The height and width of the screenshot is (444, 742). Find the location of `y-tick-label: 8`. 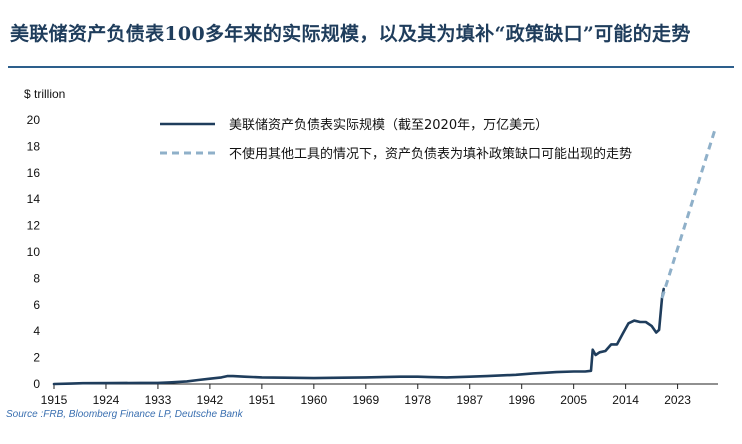

y-tick-label: 8 is located at coordinates (36, 278).